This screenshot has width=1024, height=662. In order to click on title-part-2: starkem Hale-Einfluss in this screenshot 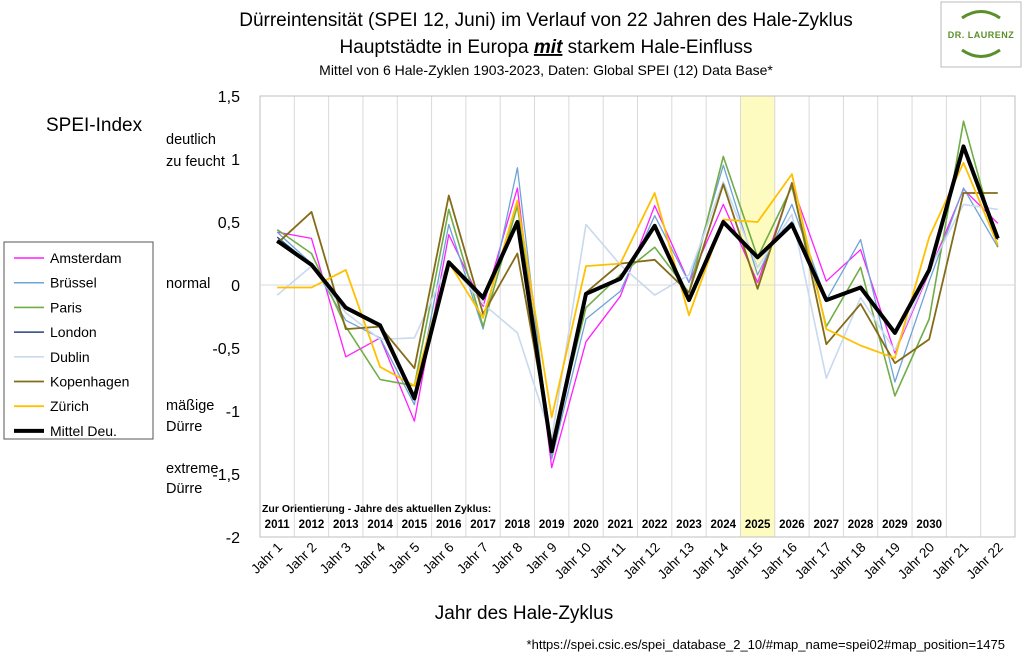, I will do `click(657, 47)`.